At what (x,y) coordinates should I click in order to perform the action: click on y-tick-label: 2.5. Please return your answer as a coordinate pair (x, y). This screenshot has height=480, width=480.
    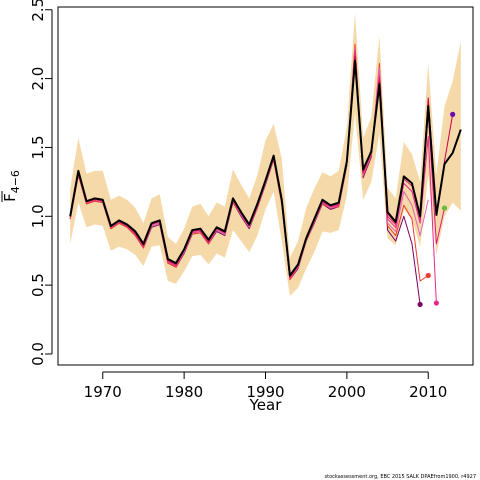
    Looking at the image, I should click on (38, 11).